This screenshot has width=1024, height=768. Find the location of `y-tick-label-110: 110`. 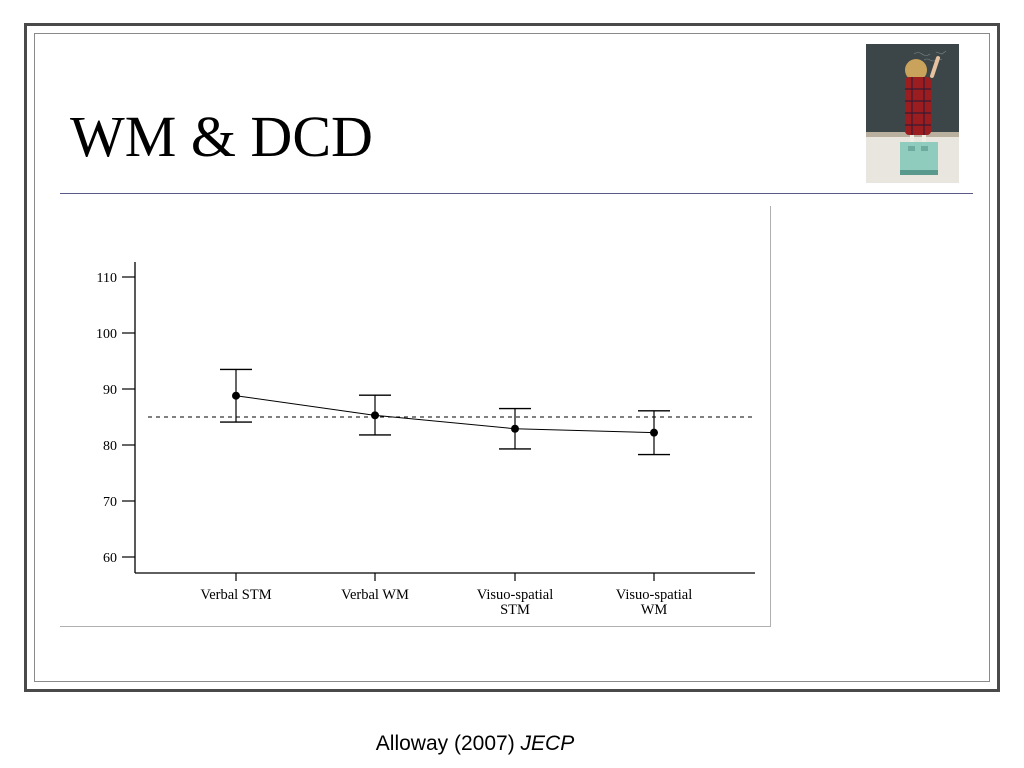

y-tick-label-110: 110 is located at coordinates (107, 278).